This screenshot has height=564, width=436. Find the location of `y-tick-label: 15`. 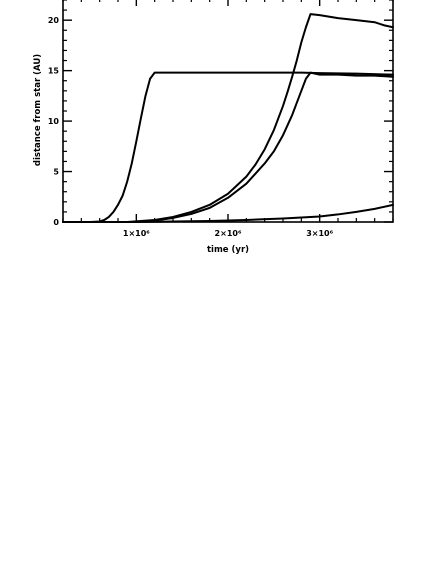

y-tick-label: 15 is located at coordinates (54, 71).